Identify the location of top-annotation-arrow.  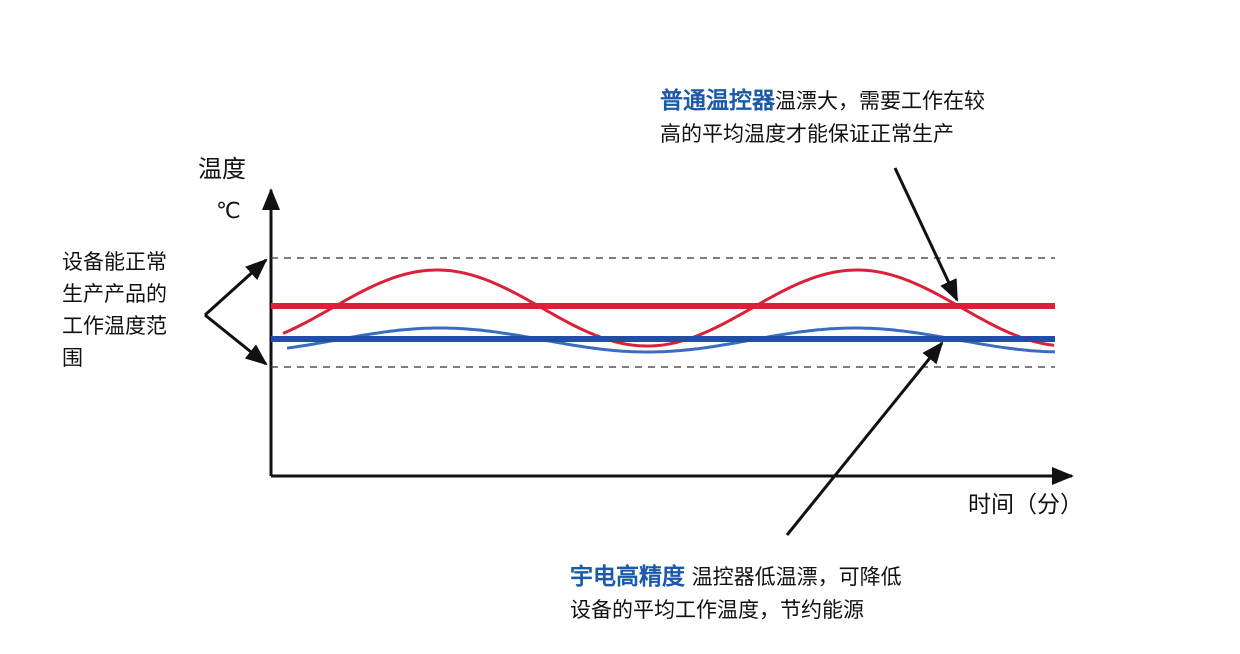
(926, 234).